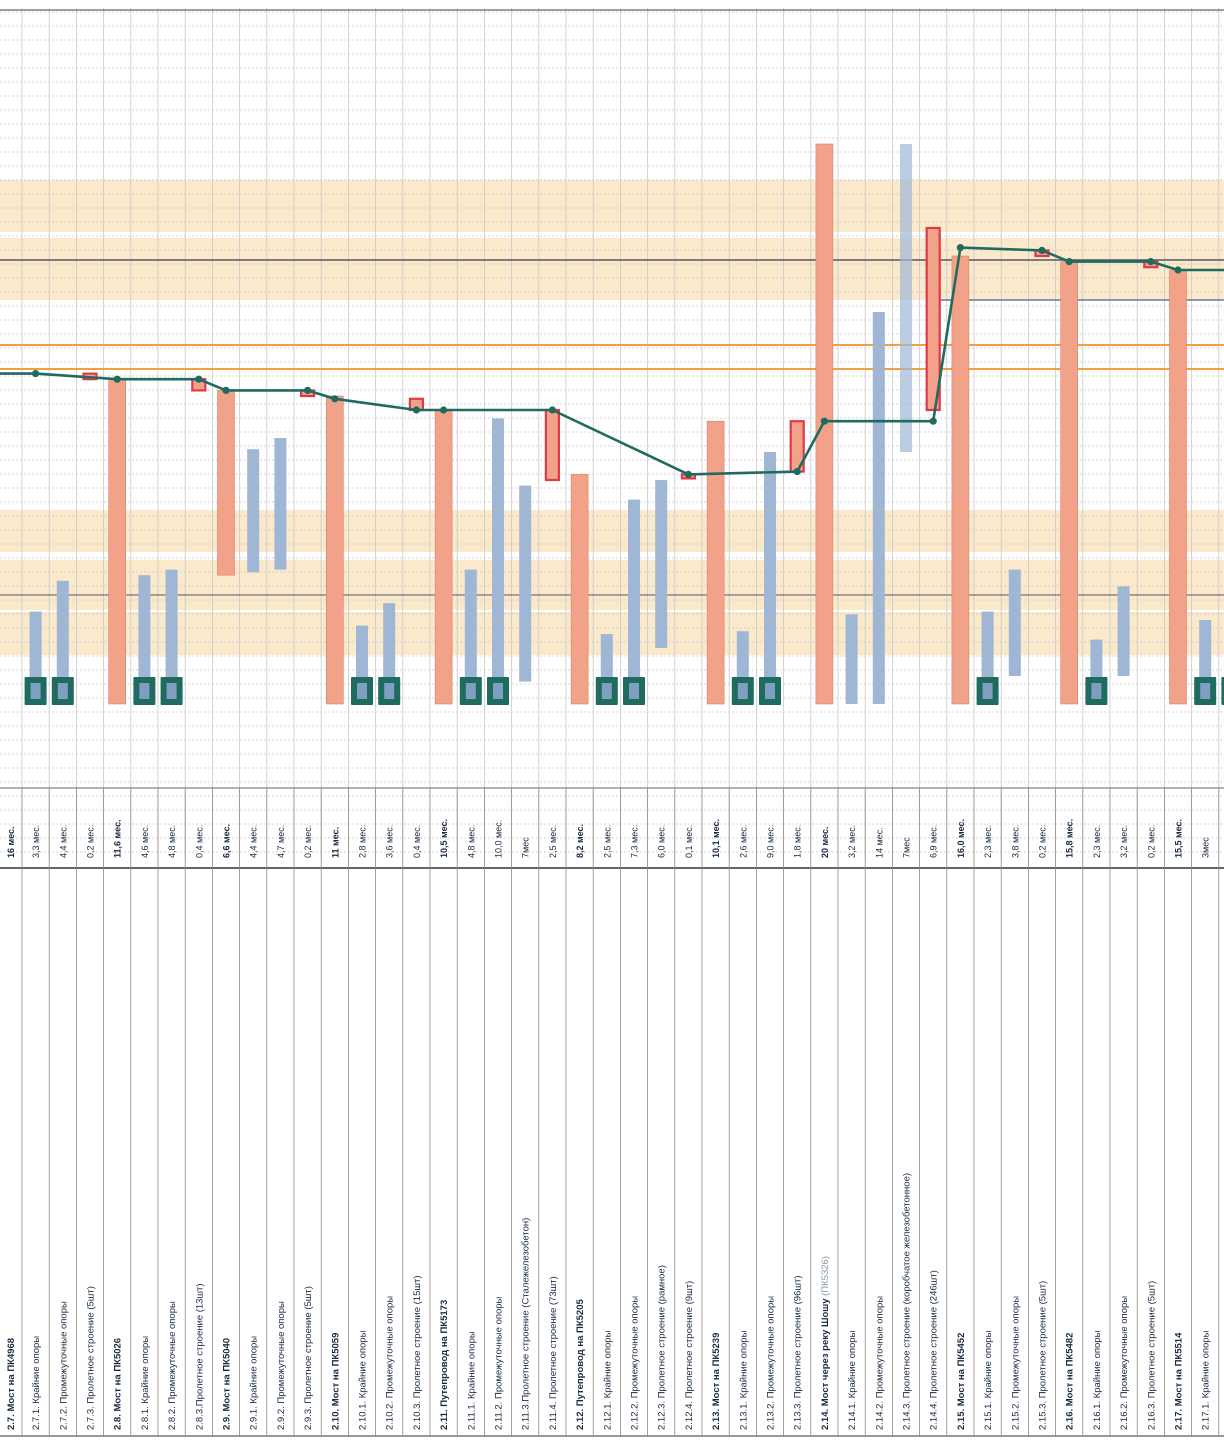 The width and height of the screenshot is (1224, 1442). What do you see at coordinates (961, 838) in the screenshot?
I see `task-duration: 16,0 мес.` at bounding box center [961, 838].